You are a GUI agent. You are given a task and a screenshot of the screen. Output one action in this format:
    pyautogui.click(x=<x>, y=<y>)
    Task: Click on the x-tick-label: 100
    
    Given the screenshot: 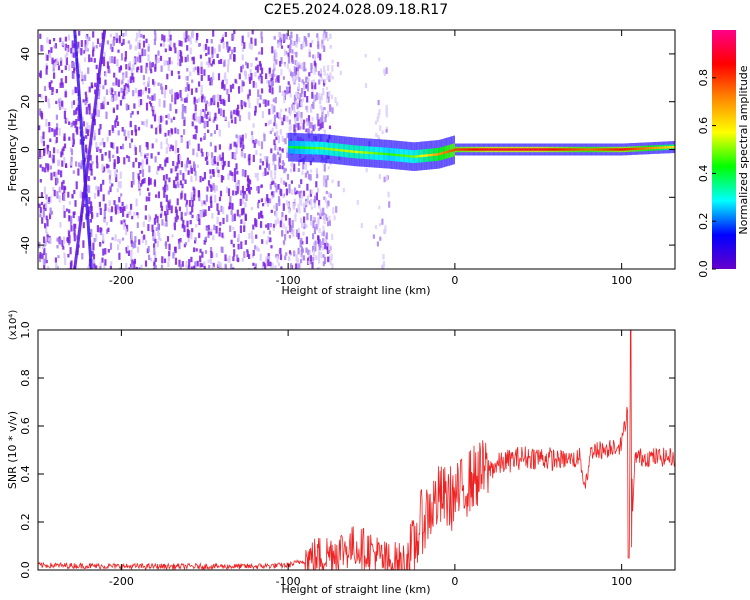 What is the action you would take?
    pyautogui.click(x=621, y=581)
    